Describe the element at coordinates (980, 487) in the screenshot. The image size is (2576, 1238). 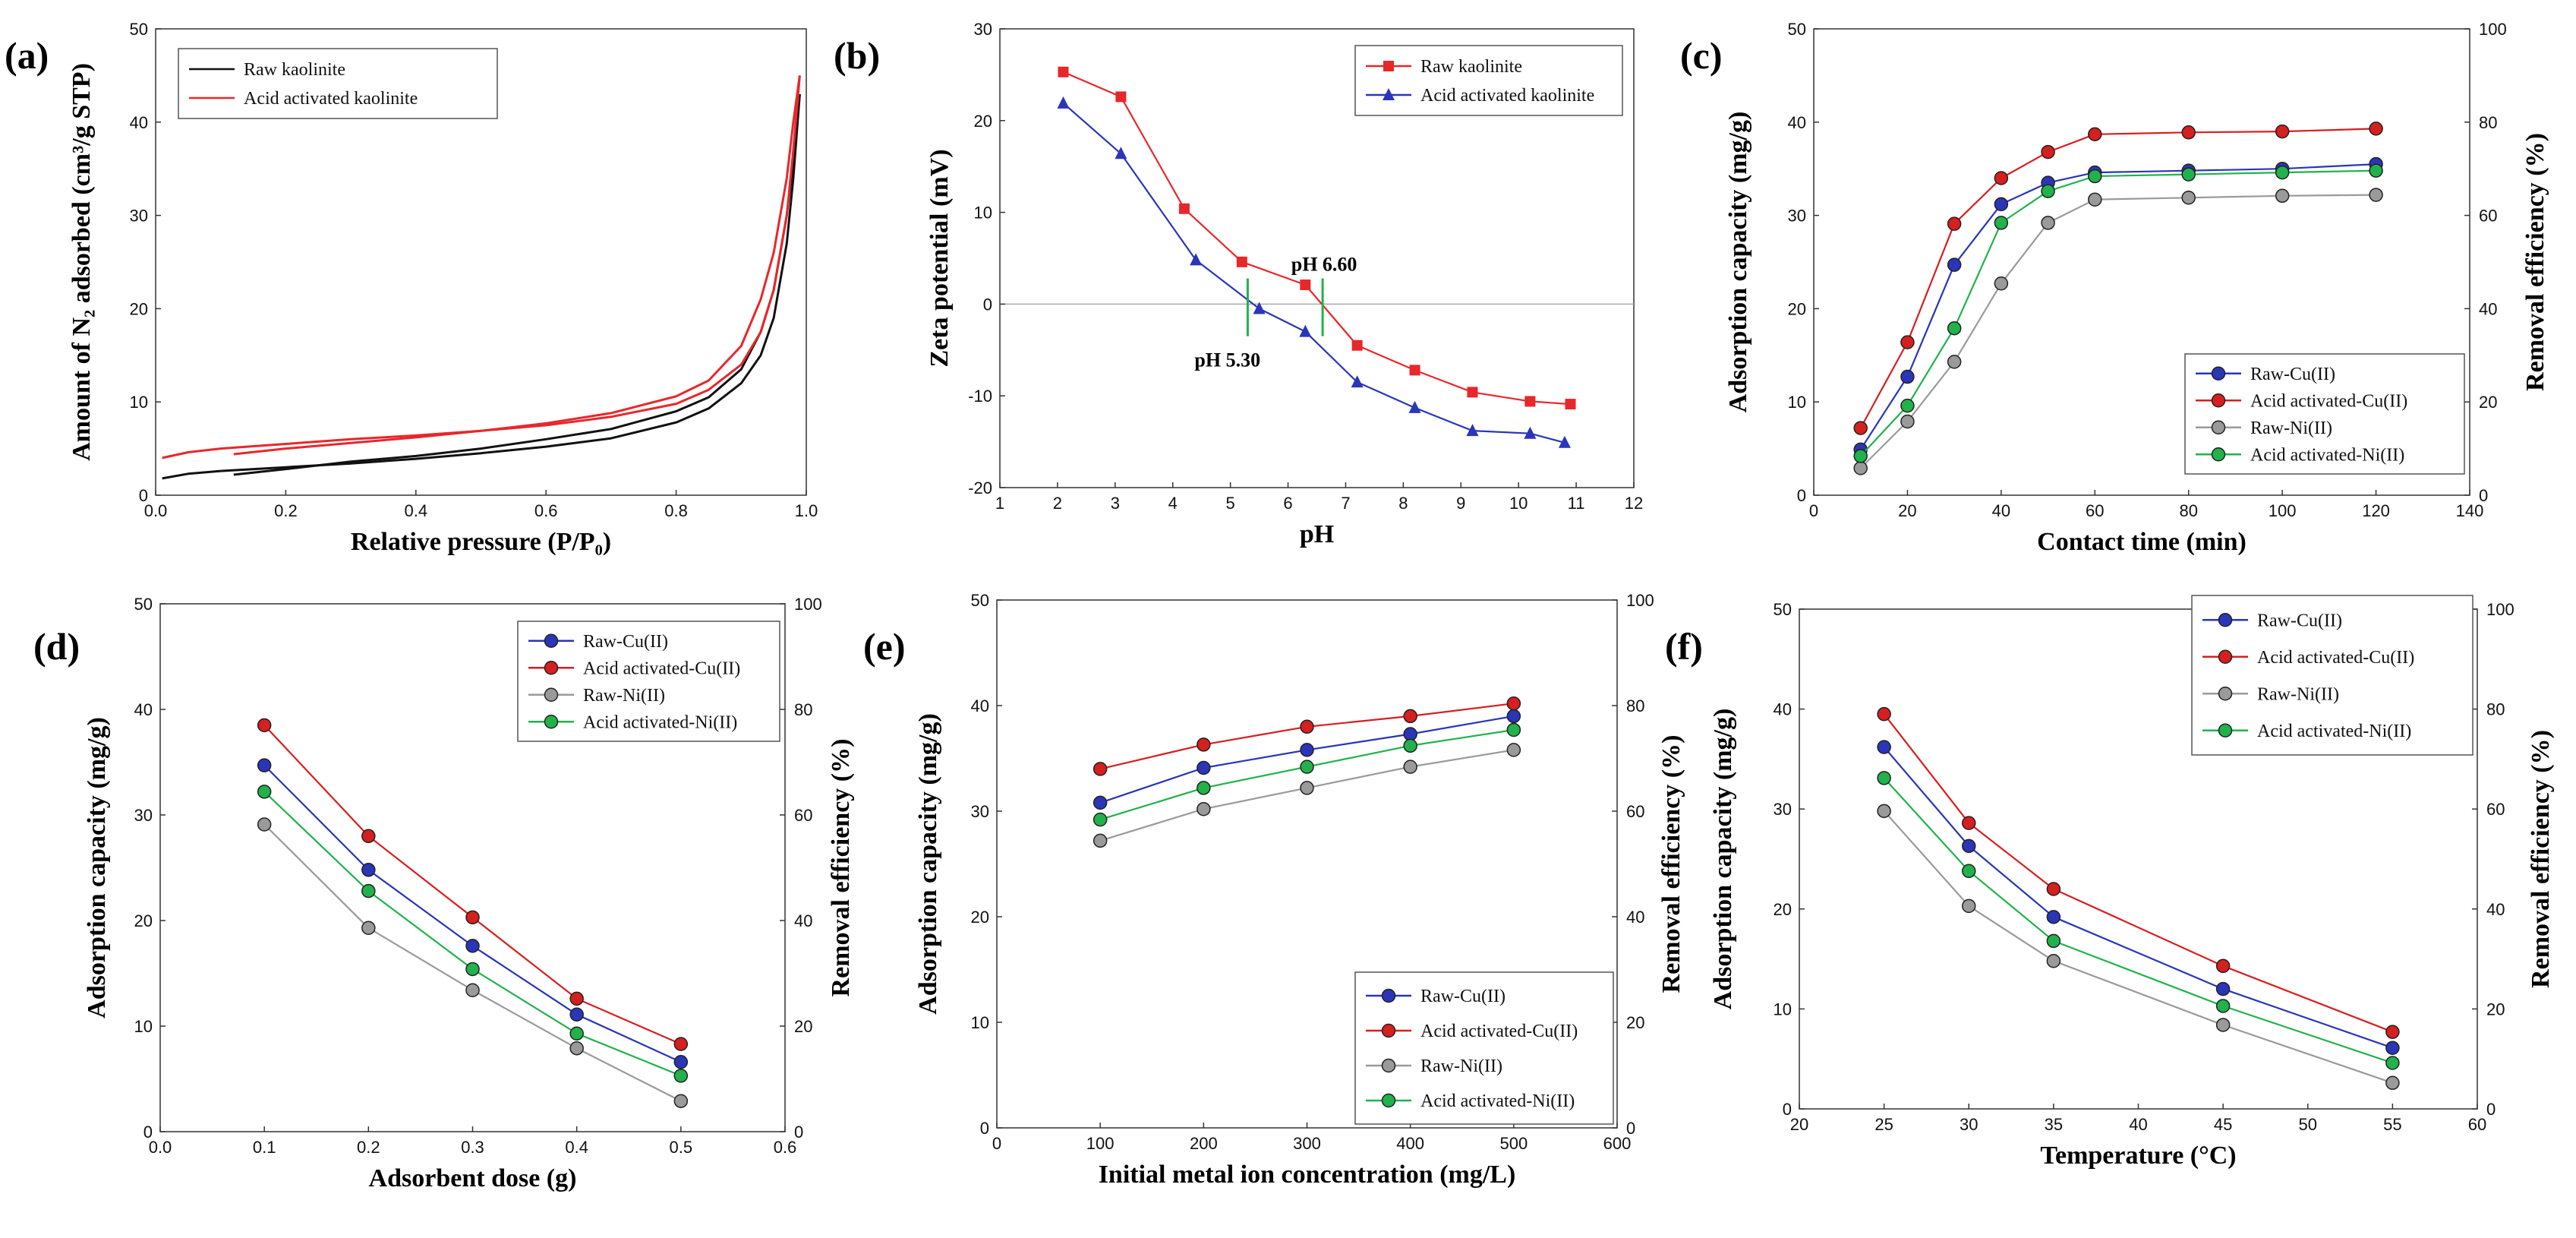
I see `y-tick-label: -20` at that location.